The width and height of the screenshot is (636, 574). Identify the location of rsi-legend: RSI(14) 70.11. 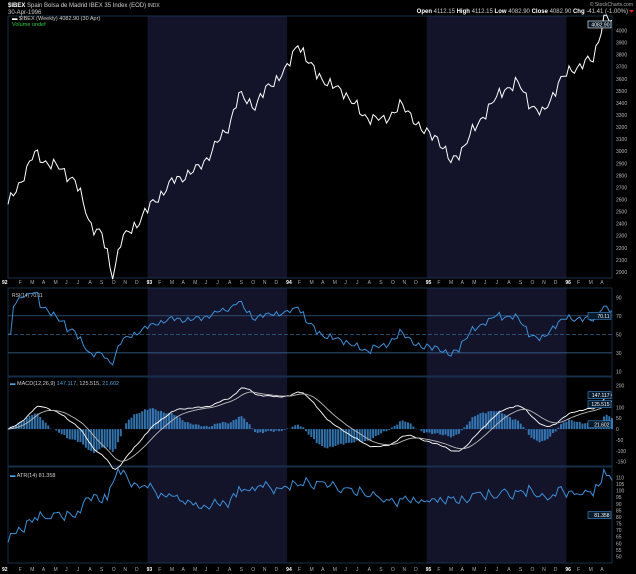
(27, 296).